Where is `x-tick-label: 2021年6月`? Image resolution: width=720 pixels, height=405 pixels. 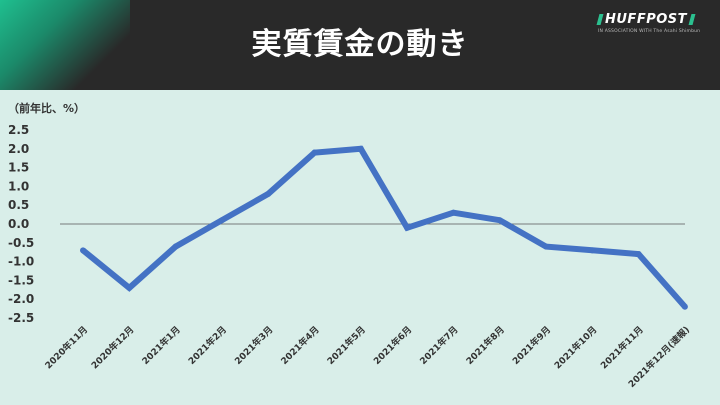
x-tick-label: 2021年6月 is located at coordinates (392, 345).